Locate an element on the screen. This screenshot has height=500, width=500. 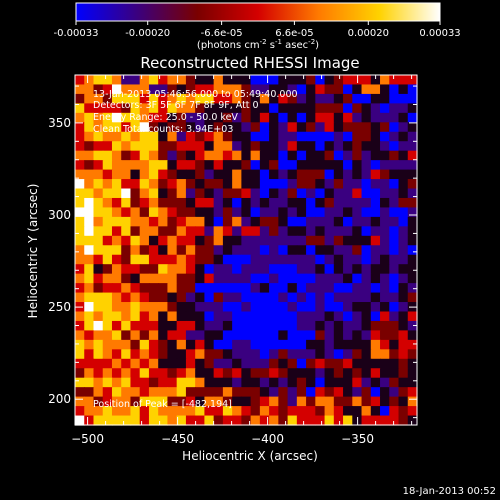
energy-range-text: Energy Range: 25.0 - 50.0 keV is located at coordinates (165, 117).